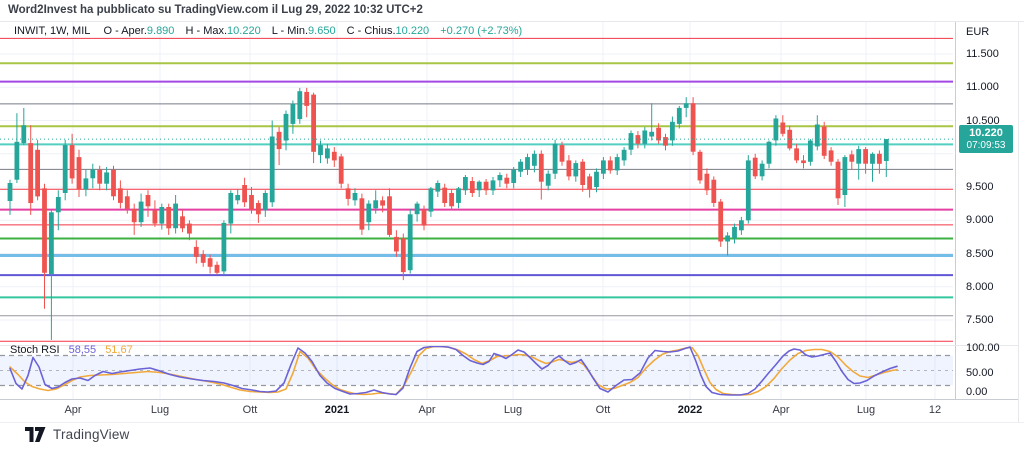  I want to click on price-tick-8.500: 8.500, so click(980, 253).